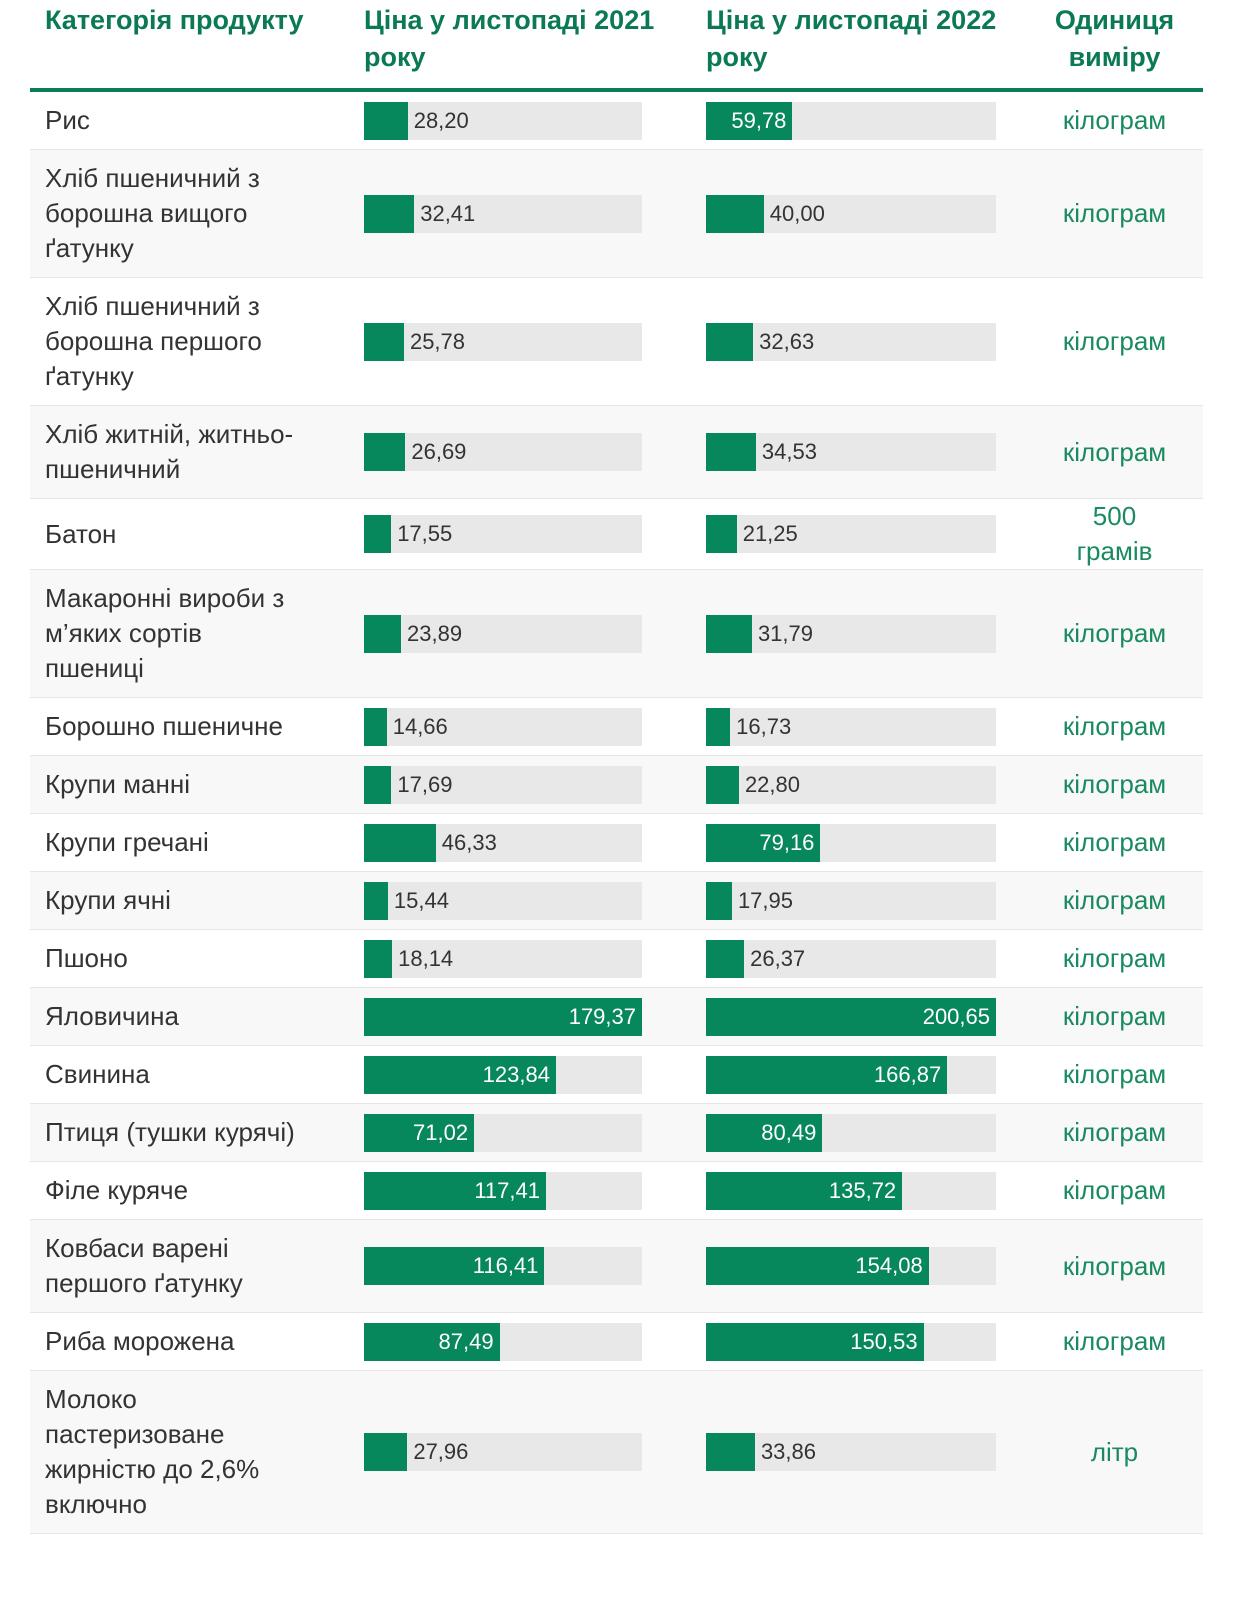 This screenshot has width=1242, height=1619. Describe the element at coordinates (851, 452) in the screenshot. I see `bar-track: 34,53` at that location.